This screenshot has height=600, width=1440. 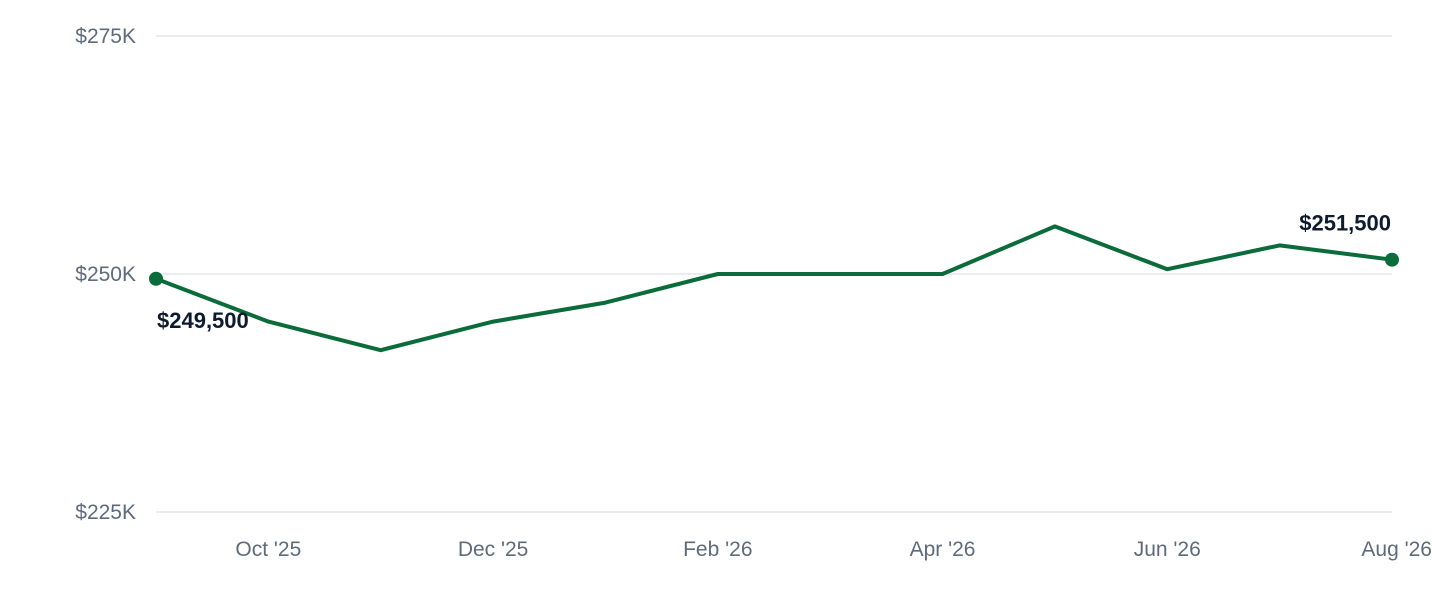 What do you see at coordinates (1396, 549) in the screenshot?
I see `x-tick-label: Aug '26` at bounding box center [1396, 549].